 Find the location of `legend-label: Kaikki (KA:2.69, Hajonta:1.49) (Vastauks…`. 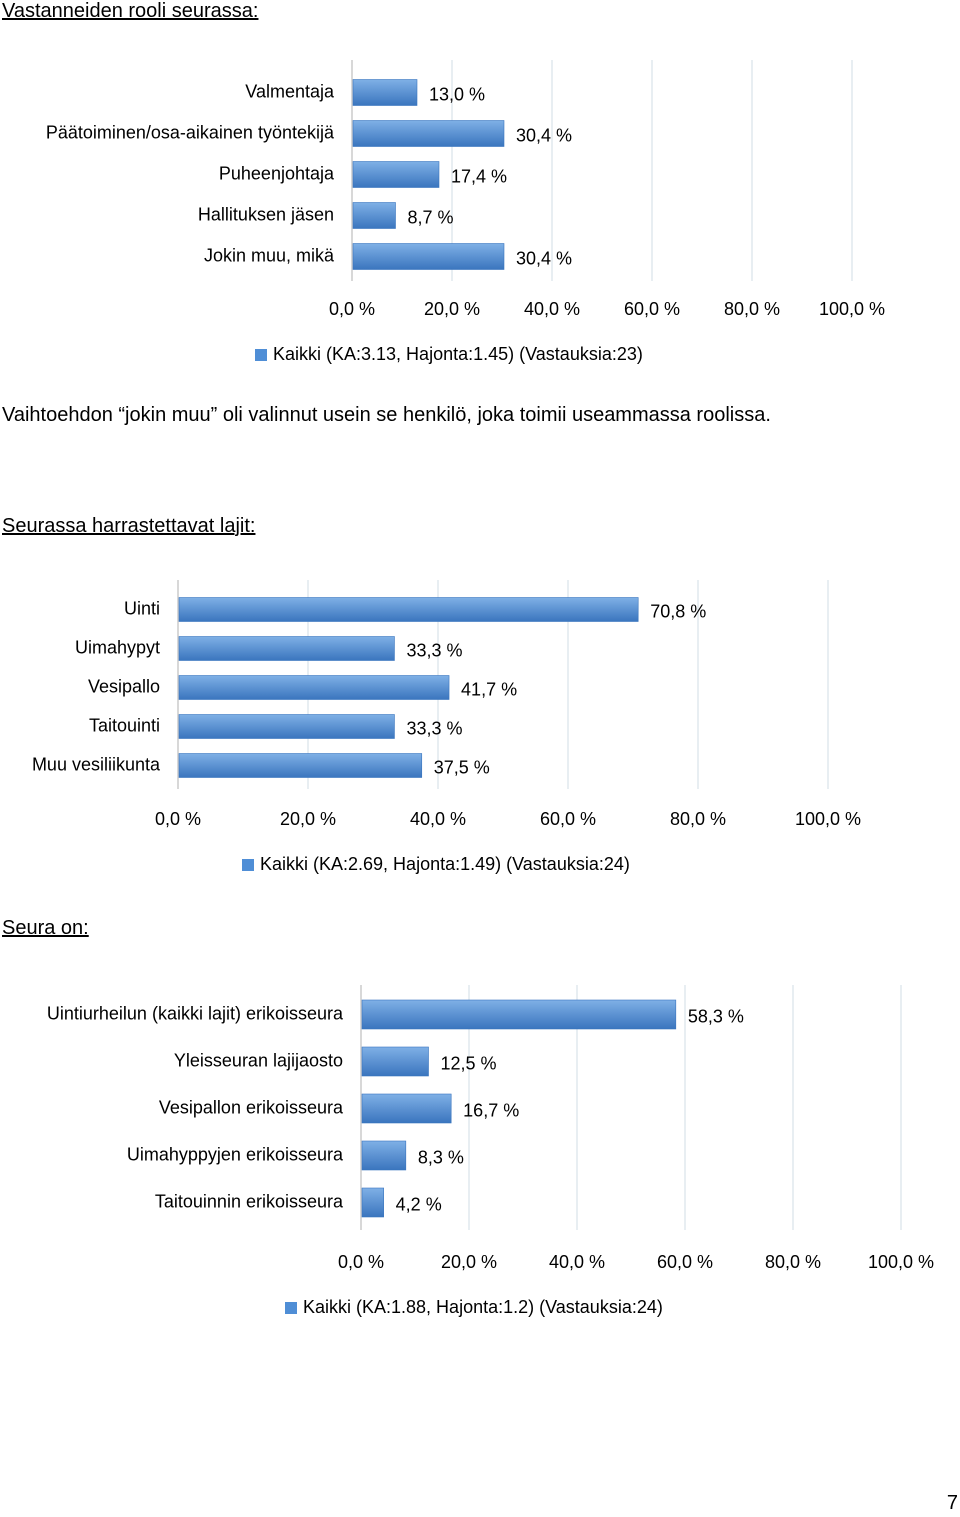

legend-label: Kaikki (KA:2.69, Hajonta:1.49) (Vastauks… is located at coordinates (445, 864).